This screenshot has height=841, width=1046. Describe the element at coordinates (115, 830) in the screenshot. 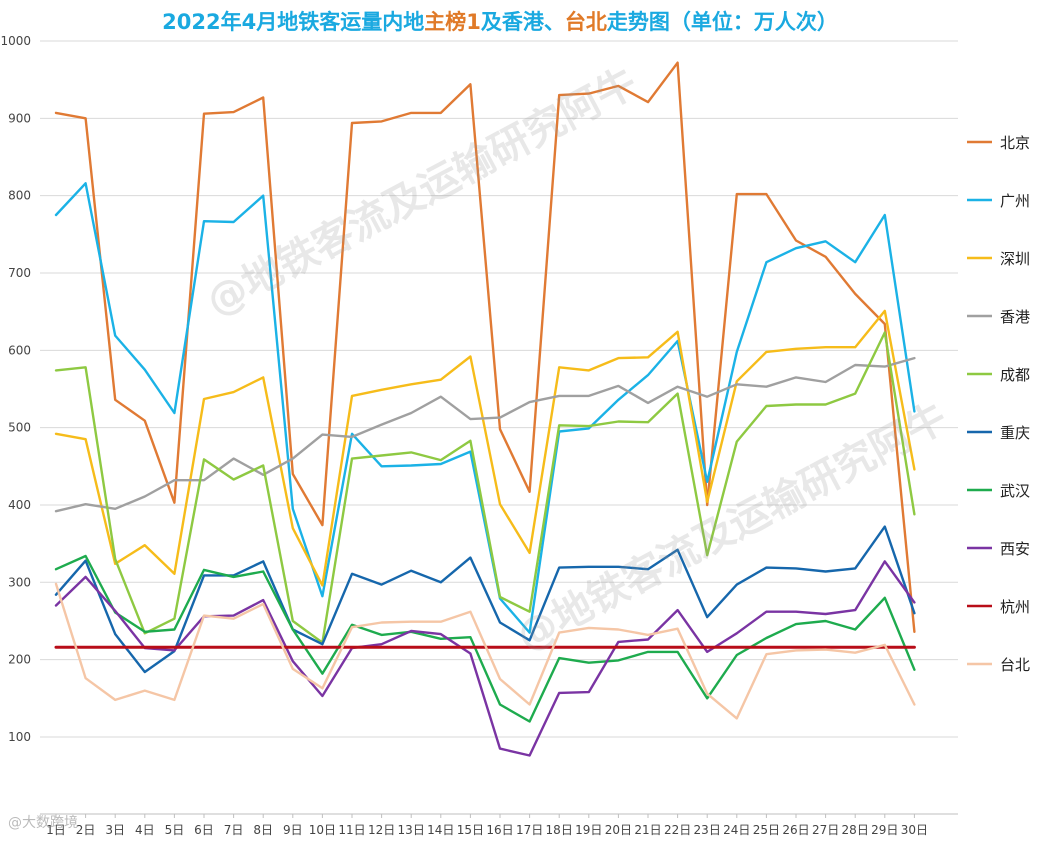

I see `x-tick-label: 3日` at that location.